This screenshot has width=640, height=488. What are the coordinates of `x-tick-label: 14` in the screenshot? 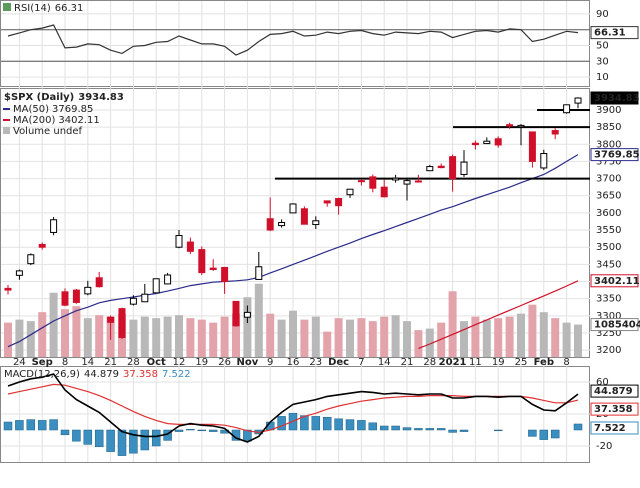 It's located at (384, 362).